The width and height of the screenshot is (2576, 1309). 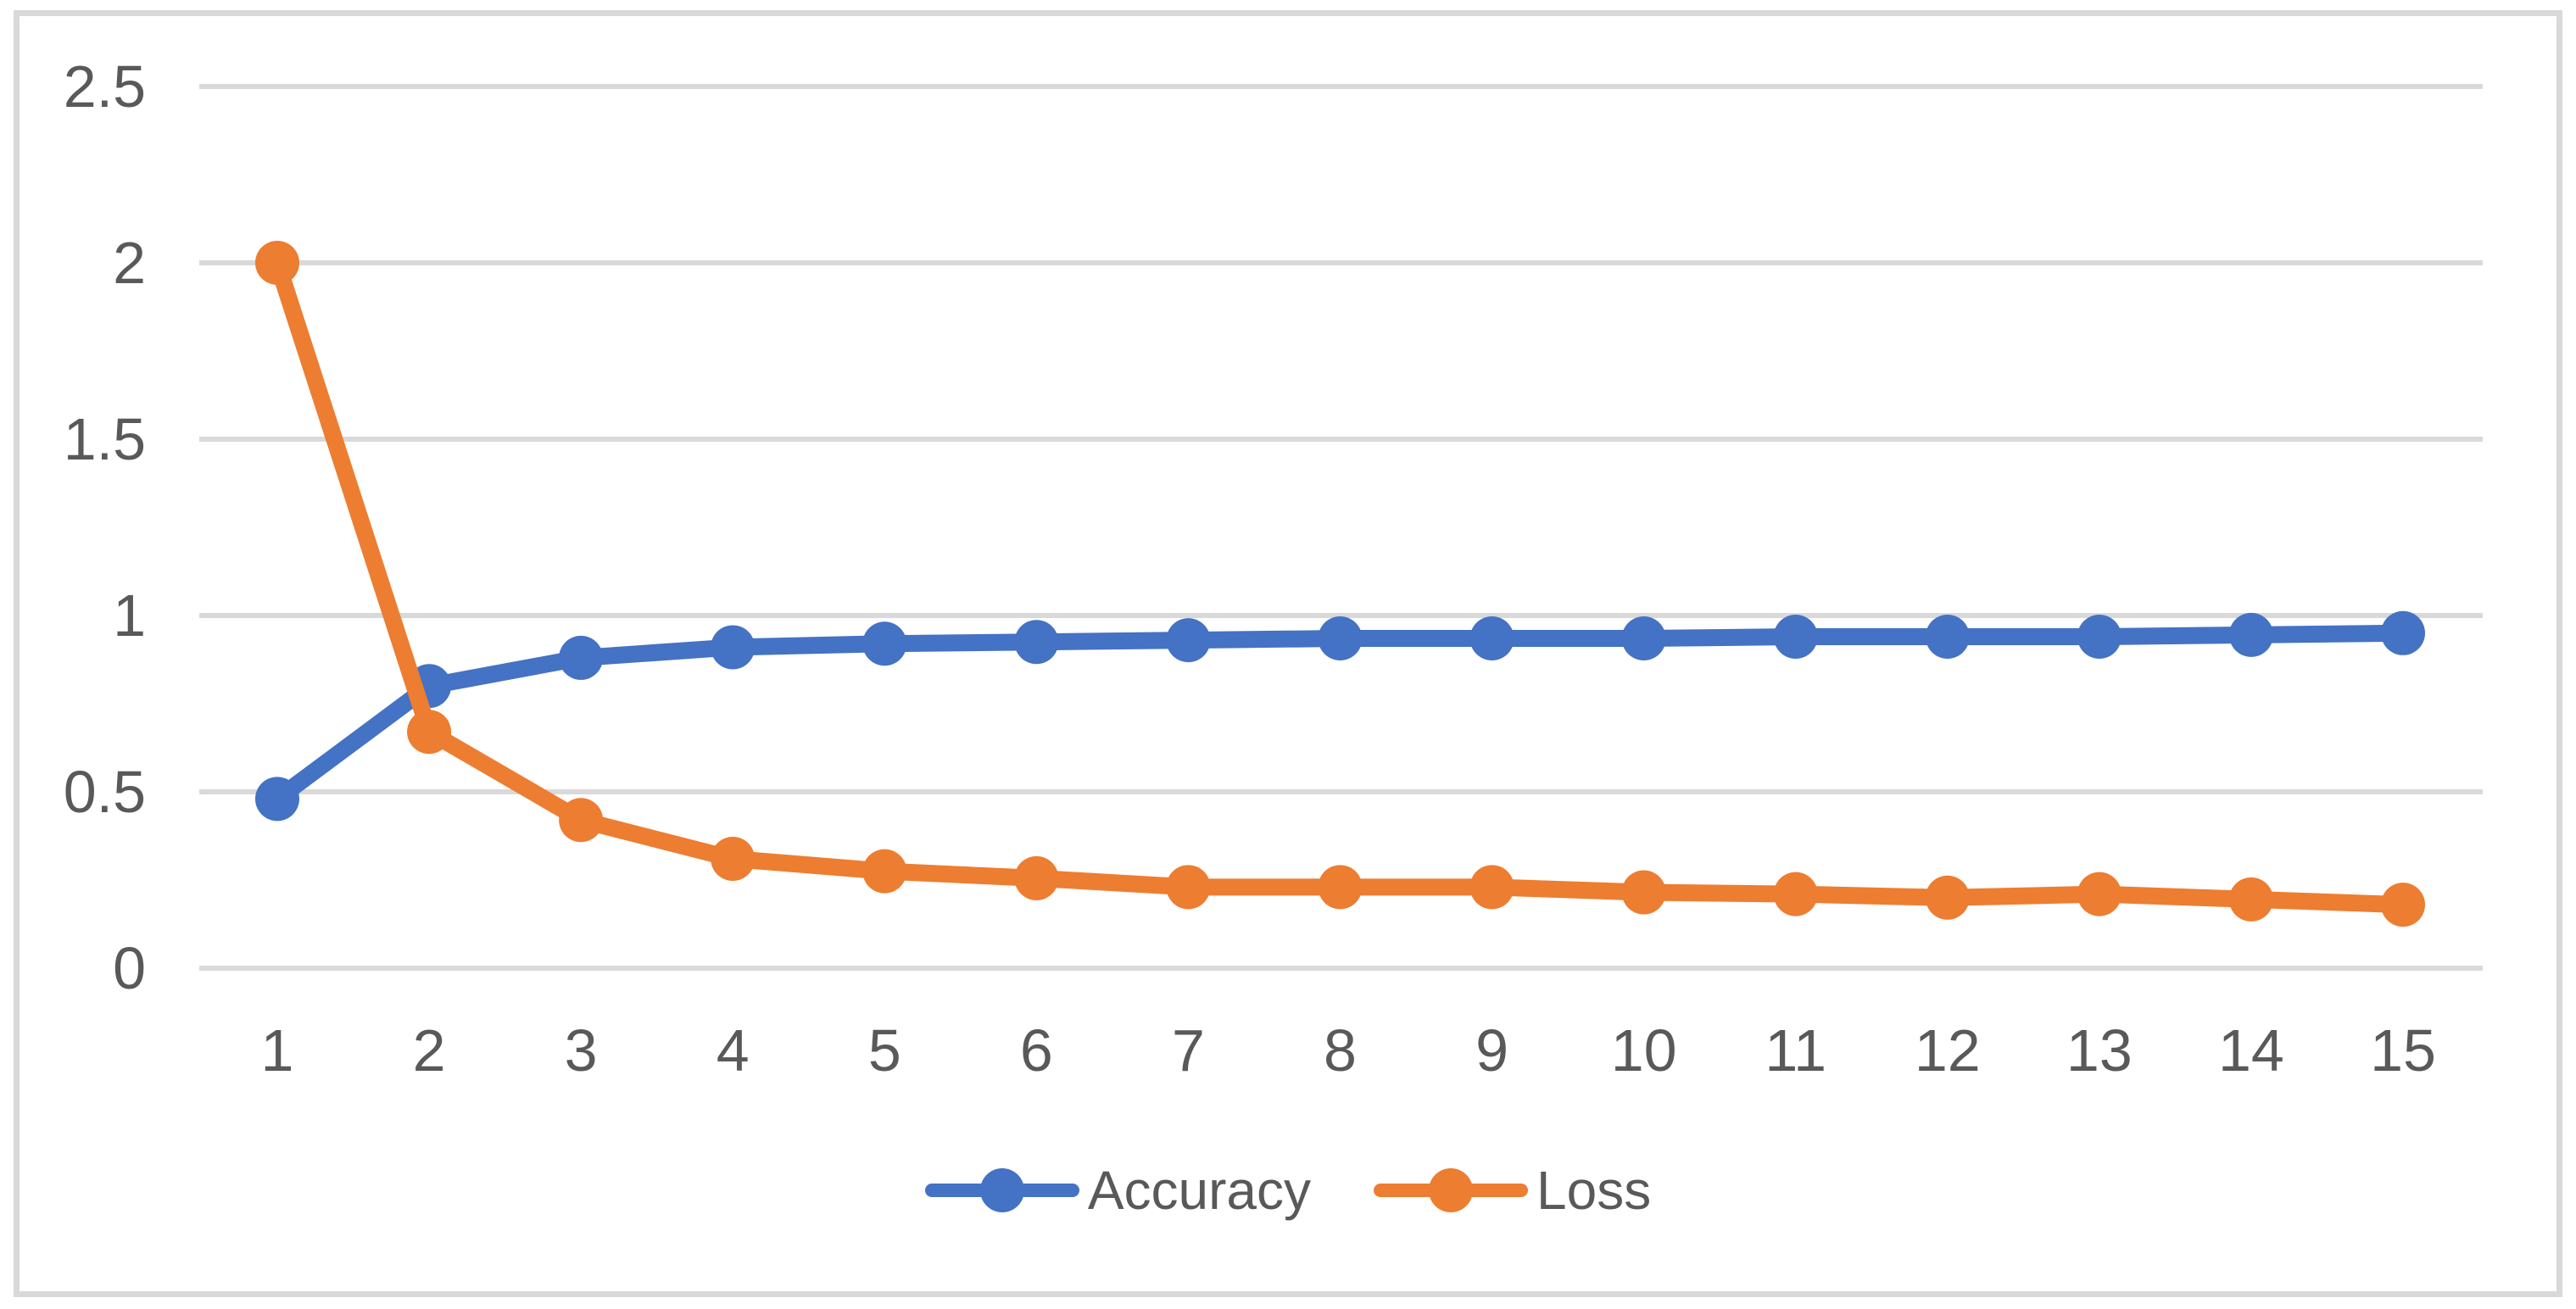 I want to click on loss-legend-line-marker-icon, so click(x=1451, y=1190).